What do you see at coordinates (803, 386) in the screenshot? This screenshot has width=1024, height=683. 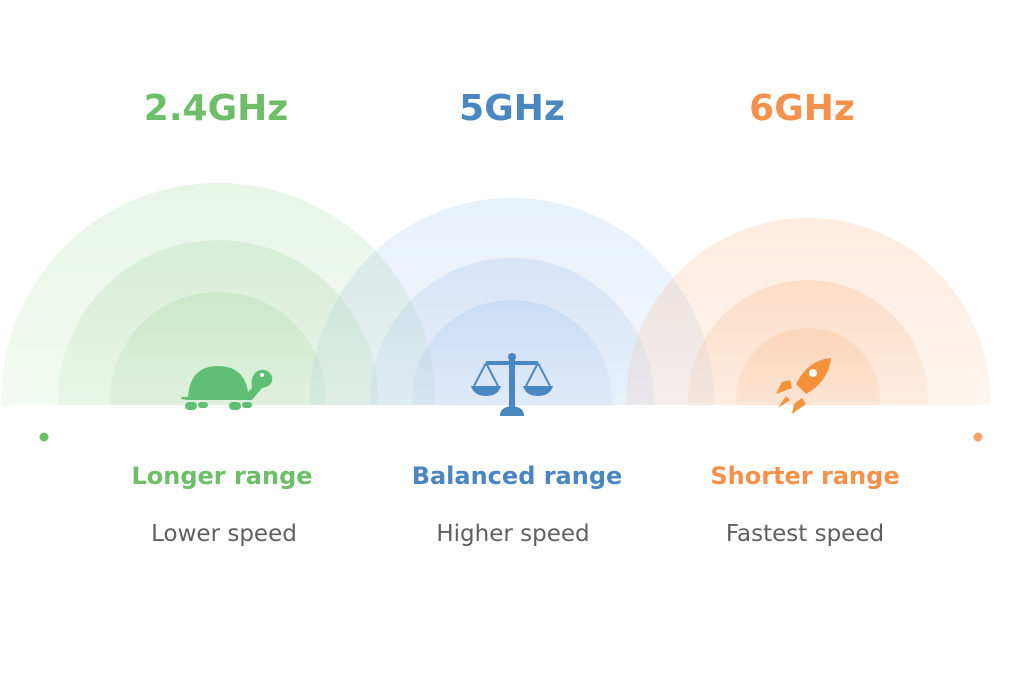 I see `rocket-icon` at bounding box center [803, 386].